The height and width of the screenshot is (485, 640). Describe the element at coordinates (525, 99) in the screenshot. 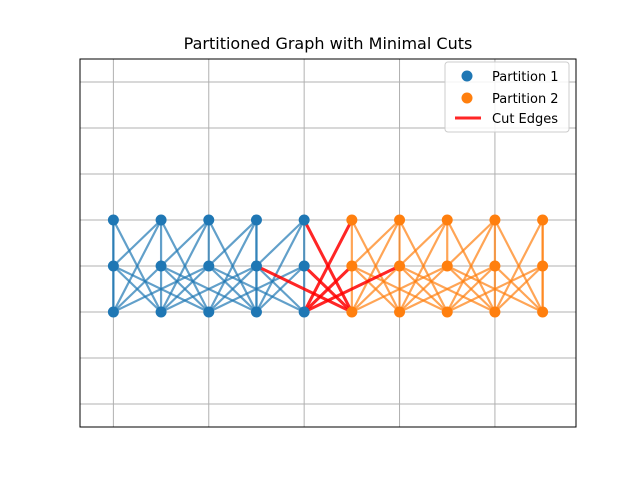

I see `legend-label-partition-2: Partition 2` at that location.